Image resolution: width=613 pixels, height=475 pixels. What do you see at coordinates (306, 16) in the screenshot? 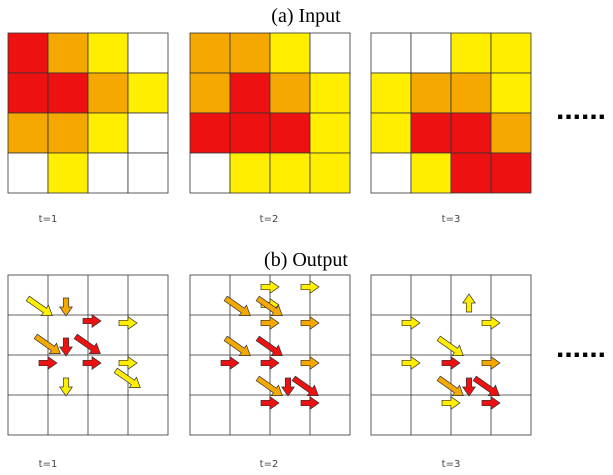
I see `input-title: (a) Input` at bounding box center [306, 16].